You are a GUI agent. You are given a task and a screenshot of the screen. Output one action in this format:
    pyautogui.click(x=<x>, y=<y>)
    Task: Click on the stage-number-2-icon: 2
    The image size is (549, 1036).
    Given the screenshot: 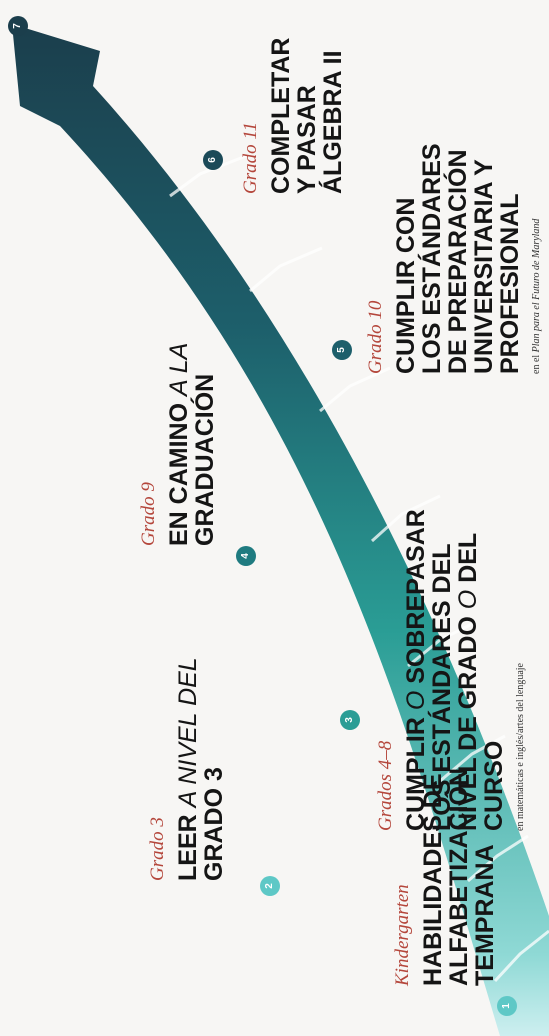 What is the action you would take?
    pyautogui.click(x=270, y=886)
    